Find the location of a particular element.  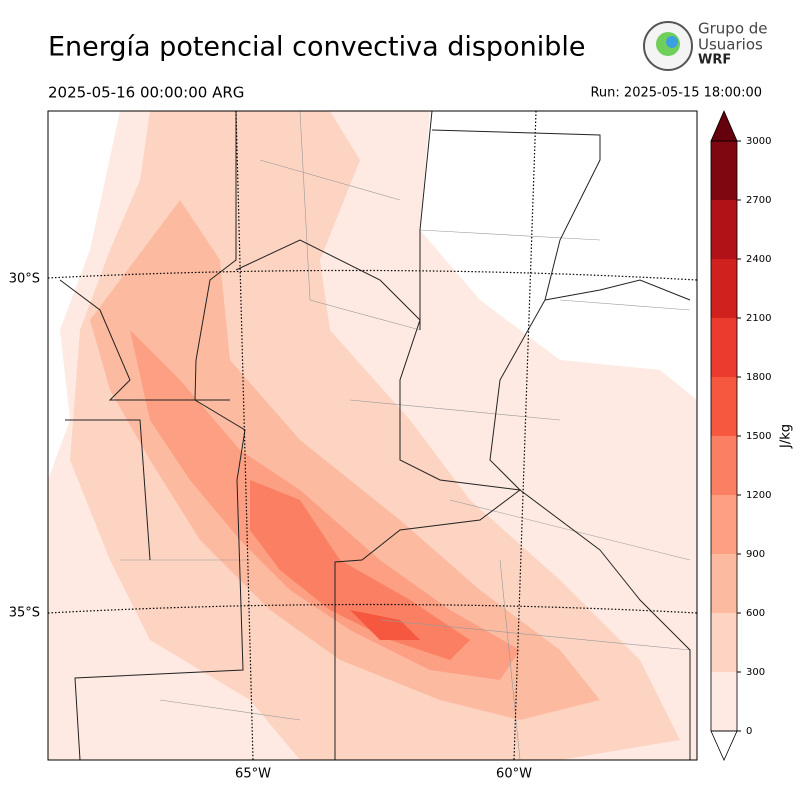

colorbar-tick-label: 1500 is located at coordinates (758, 436).